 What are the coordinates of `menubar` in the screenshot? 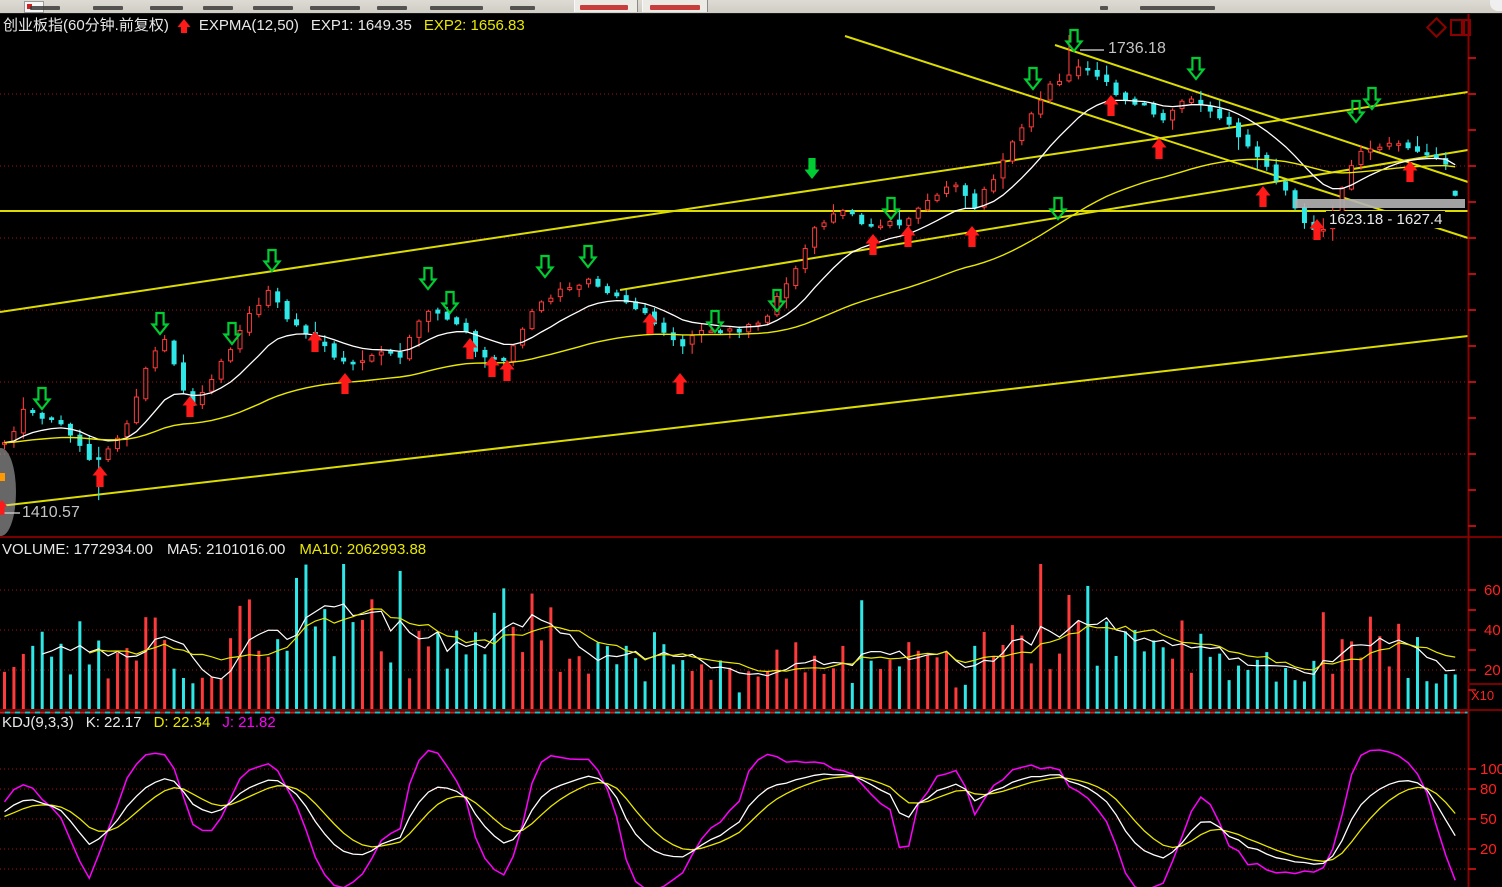 It's located at (751, 7).